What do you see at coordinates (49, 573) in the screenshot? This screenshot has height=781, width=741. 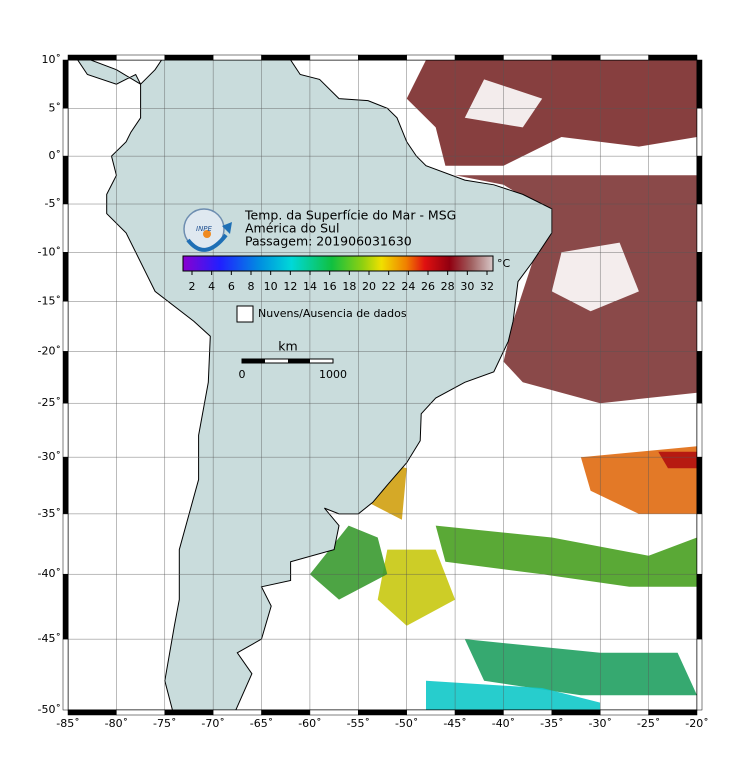 I see `lat-label: -40˚` at bounding box center [49, 573].